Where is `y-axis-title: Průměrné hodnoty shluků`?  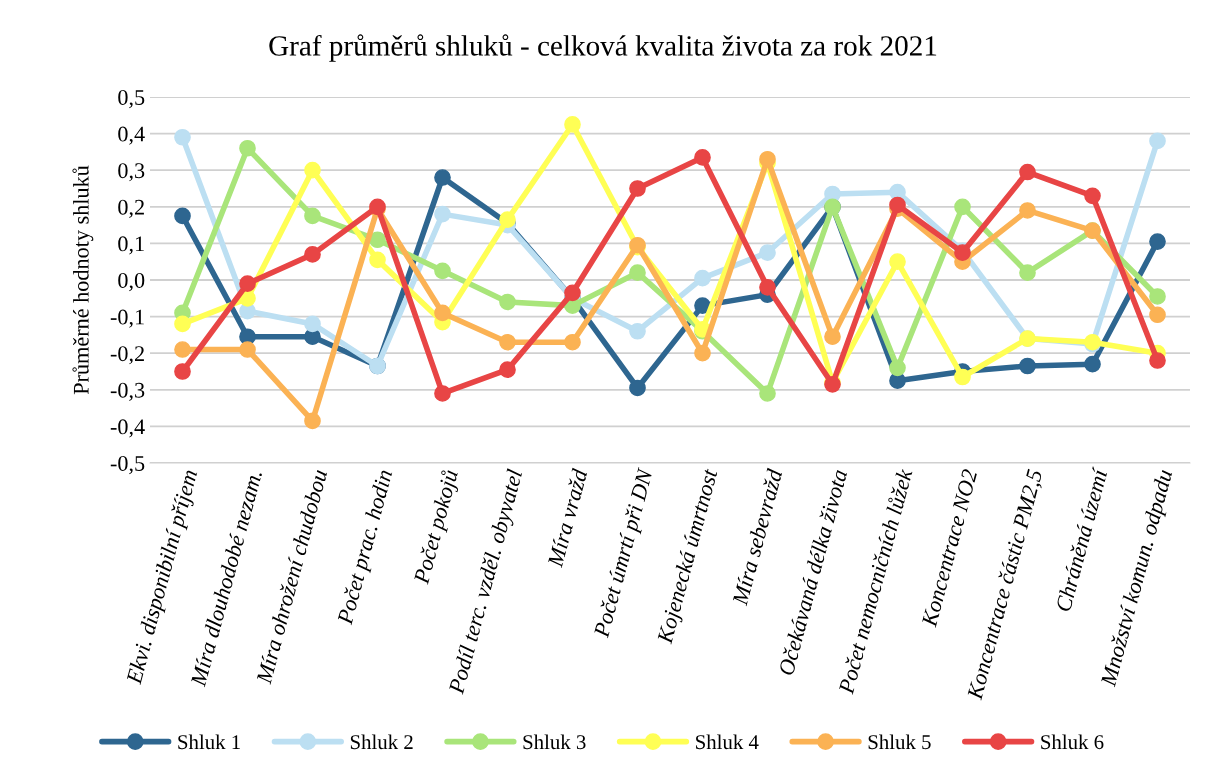 y-axis-title: Průměrné hodnoty shluků is located at coordinates (83, 280).